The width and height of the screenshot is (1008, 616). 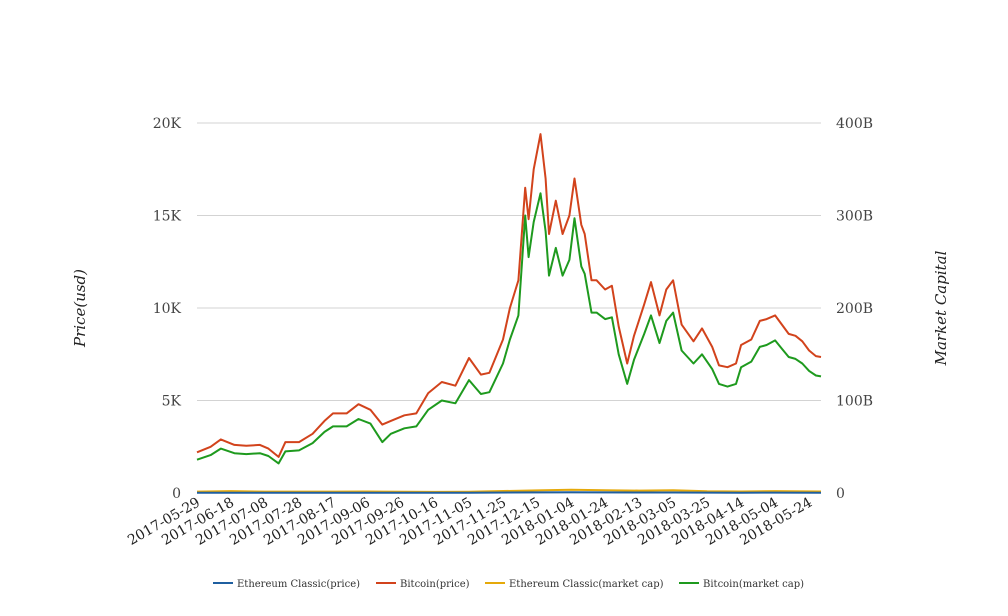 What do you see at coordinates (840, 494) in the screenshot?
I see `right-tick-label: 0` at bounding box center [840, 494].